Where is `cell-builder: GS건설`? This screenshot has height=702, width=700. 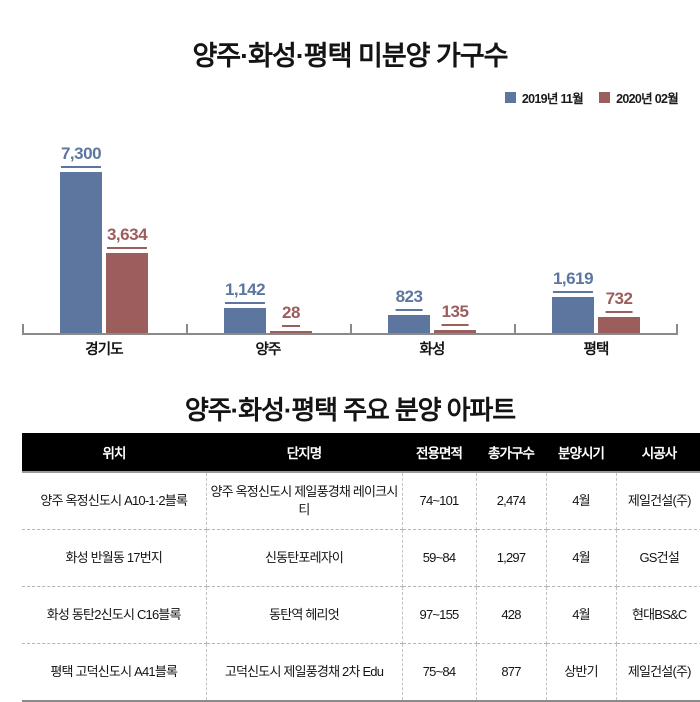 cell-builder: GS건설 is located at coordinates (658, 558).